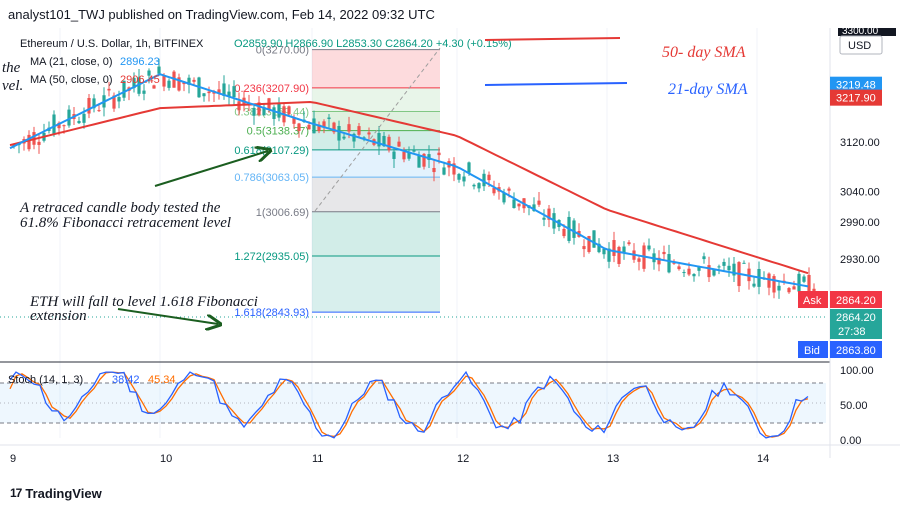 The image size is (900, 509). What do you see at coordinates (16, 493) in the screenshot?
I see `tradingview-logo: 17` at bounding box center [16, 493].